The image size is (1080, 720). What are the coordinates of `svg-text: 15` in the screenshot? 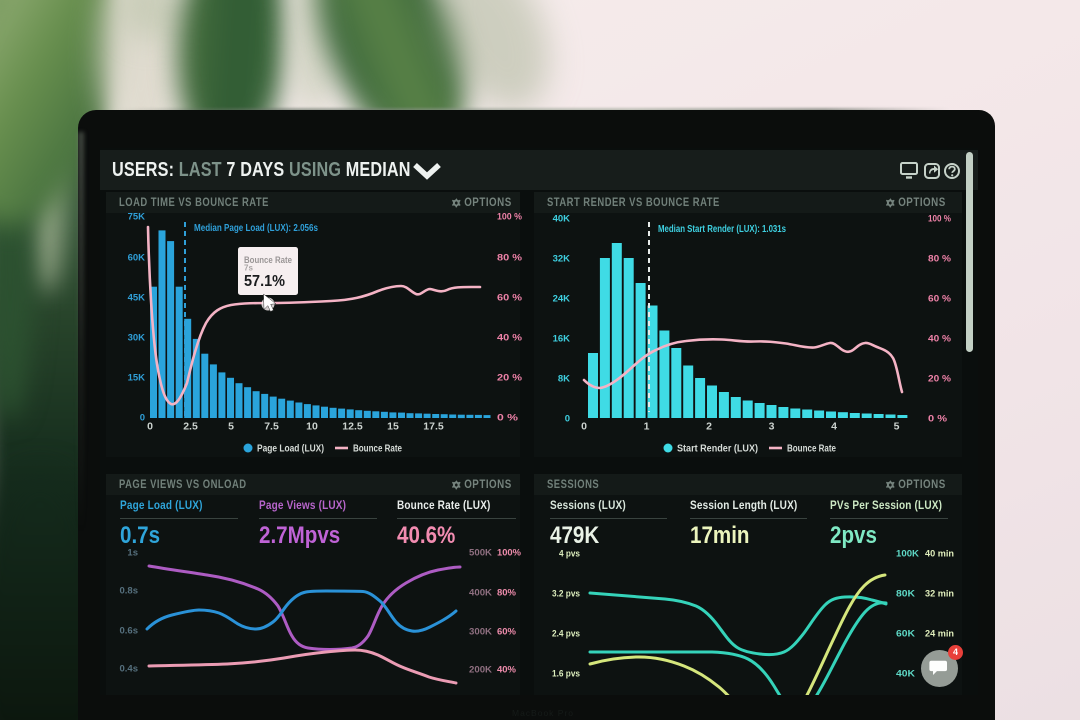 It's located at (393, 427).